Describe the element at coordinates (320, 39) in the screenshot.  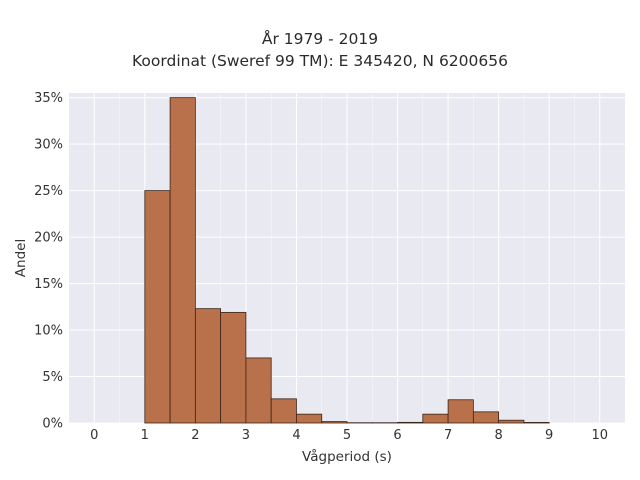
I see `chart-title-line-1: År 1979 - 2019` at that location.